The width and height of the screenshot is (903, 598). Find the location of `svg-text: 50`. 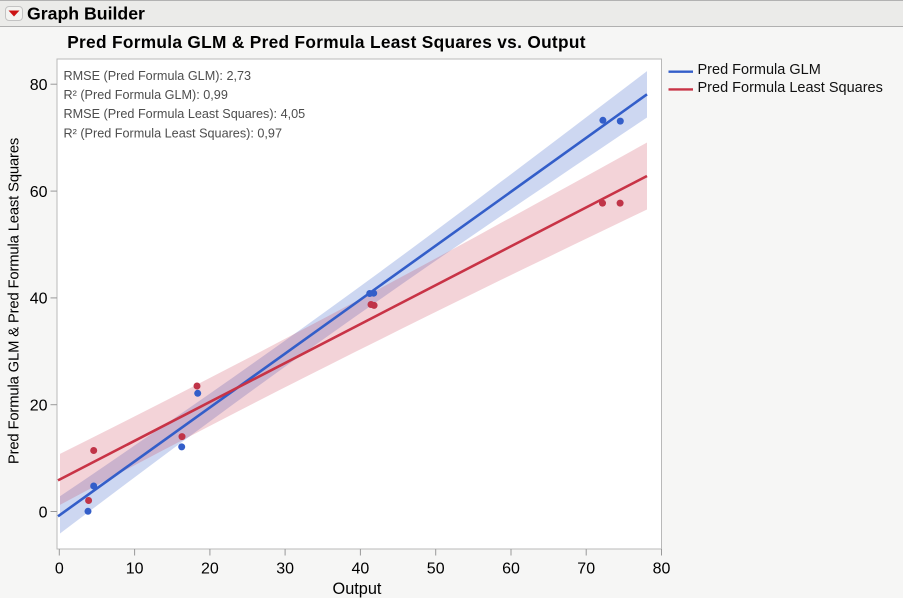

svg-text: 50 is located at coordinates (436, 569).